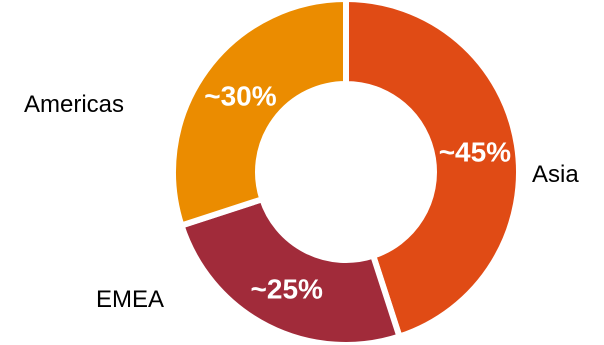 This screenshot has height=345, width=604. I want to click on value-label-asia: ~45%, so click(475, 152).